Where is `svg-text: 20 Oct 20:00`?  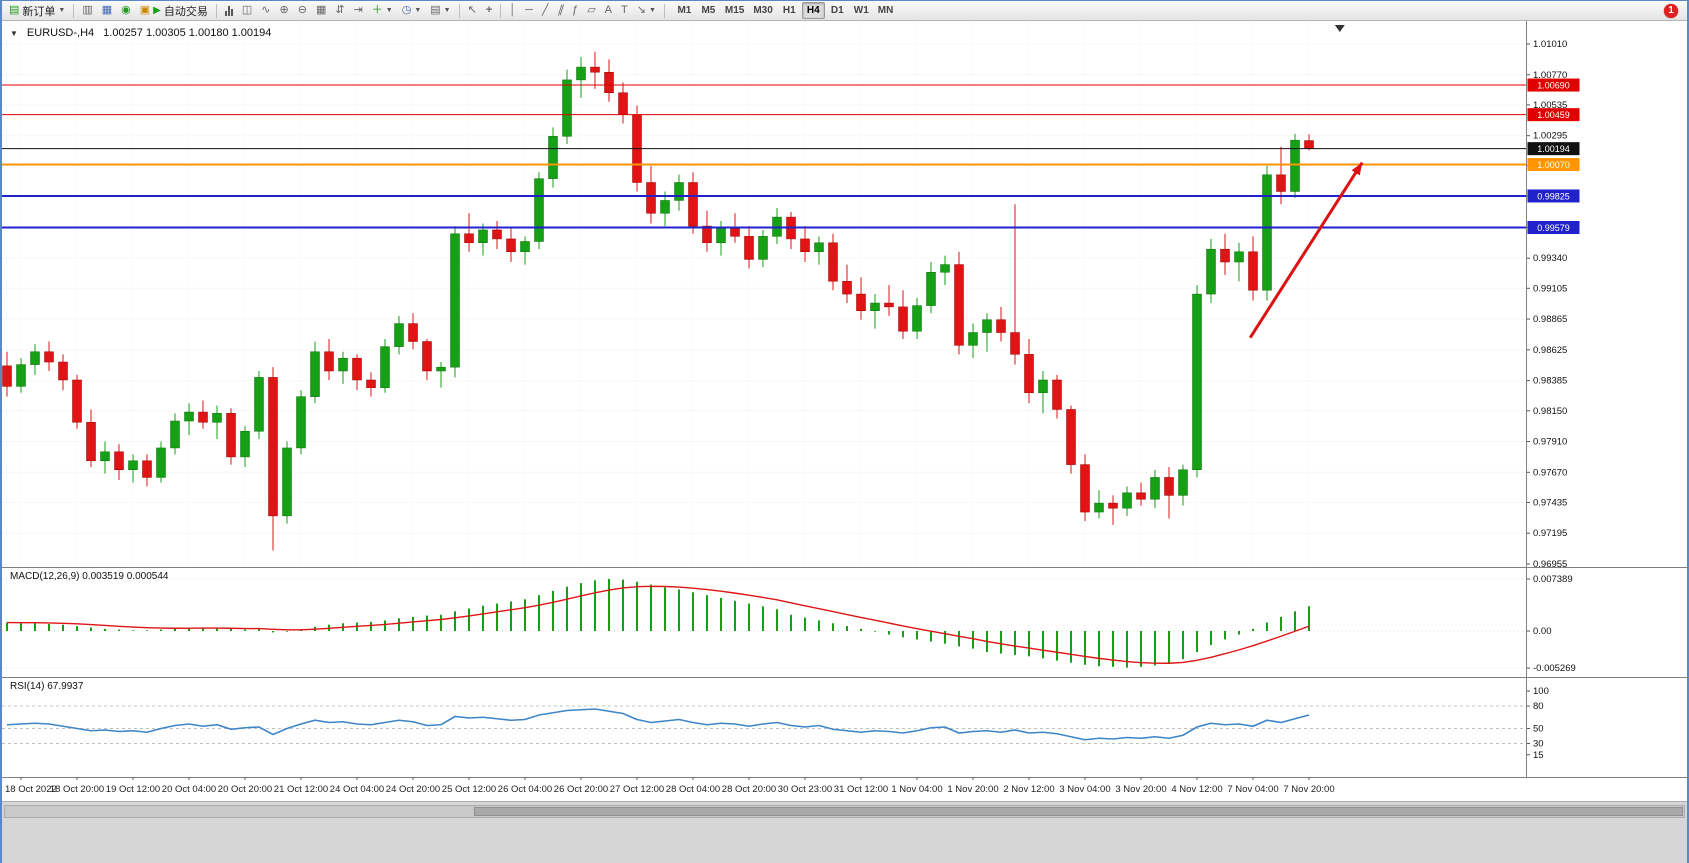 svg-text: 20 Oct 20:00 is located at coordinates (245, 789).